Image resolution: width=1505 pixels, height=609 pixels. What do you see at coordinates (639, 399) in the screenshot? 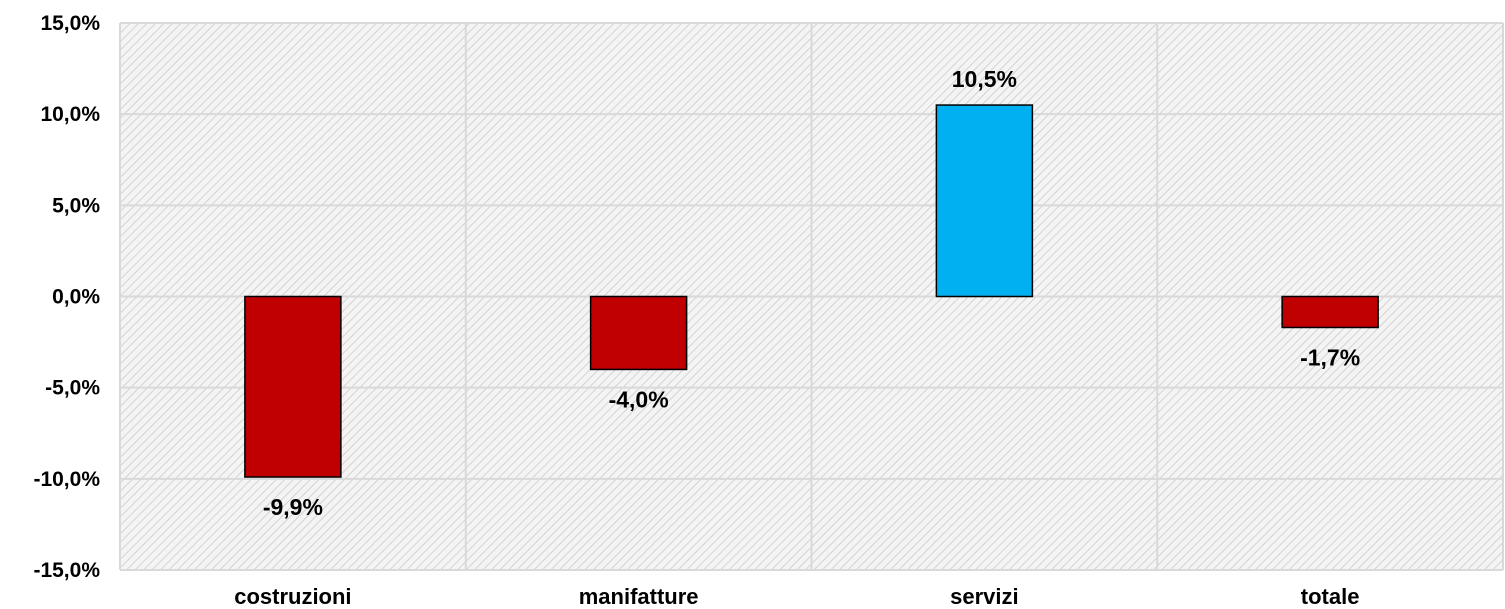
I see `data-label: -4,0%` at bounding box center [639, 399].